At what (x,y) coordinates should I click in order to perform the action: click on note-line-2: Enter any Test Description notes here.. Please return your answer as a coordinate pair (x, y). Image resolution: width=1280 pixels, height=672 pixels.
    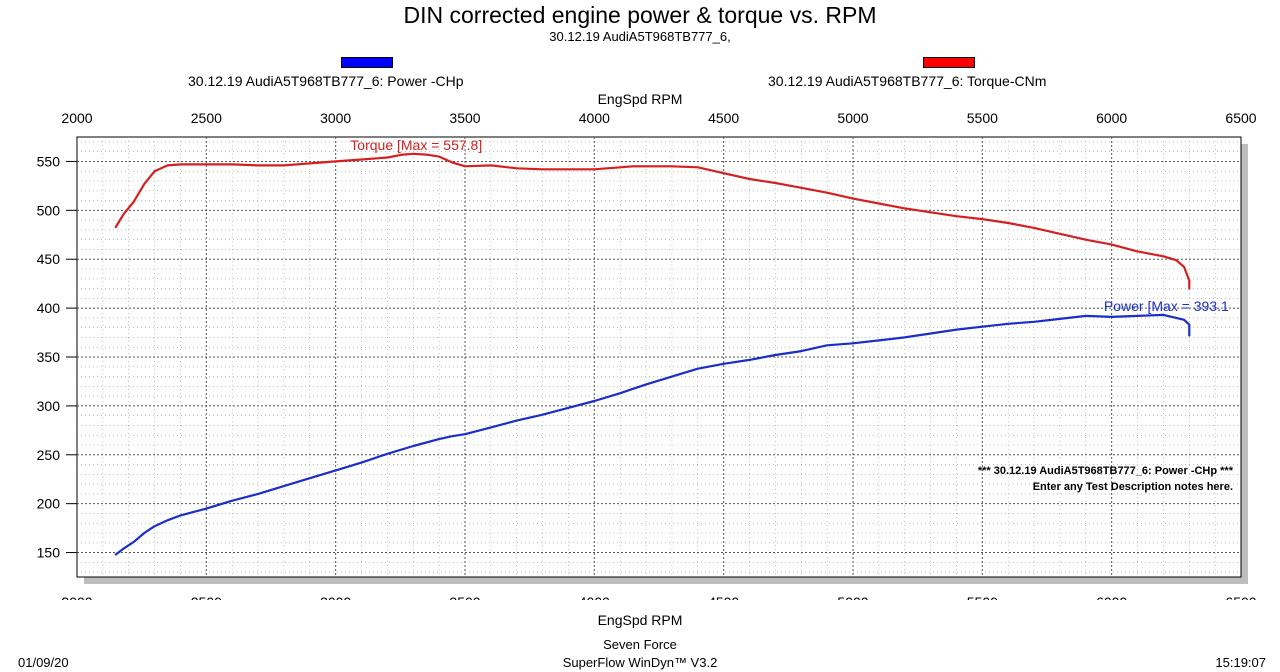
    Looking at the image, I should click on (1133, 487).